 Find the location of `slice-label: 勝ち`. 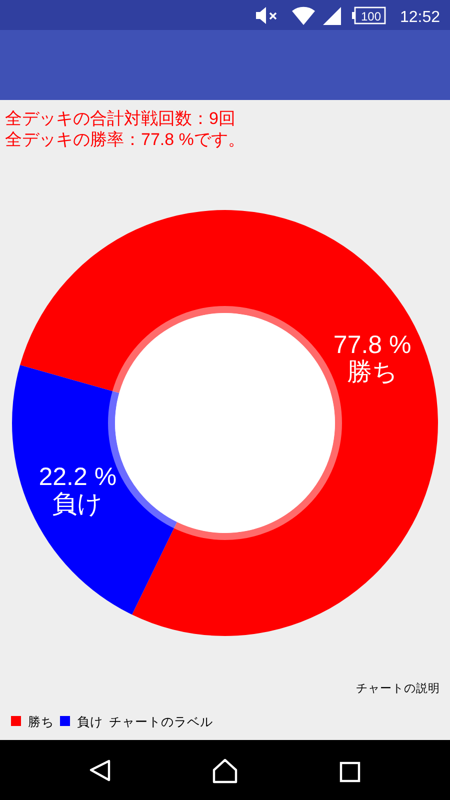

slice-label: 勝ち is located at coordinates (372, 372).